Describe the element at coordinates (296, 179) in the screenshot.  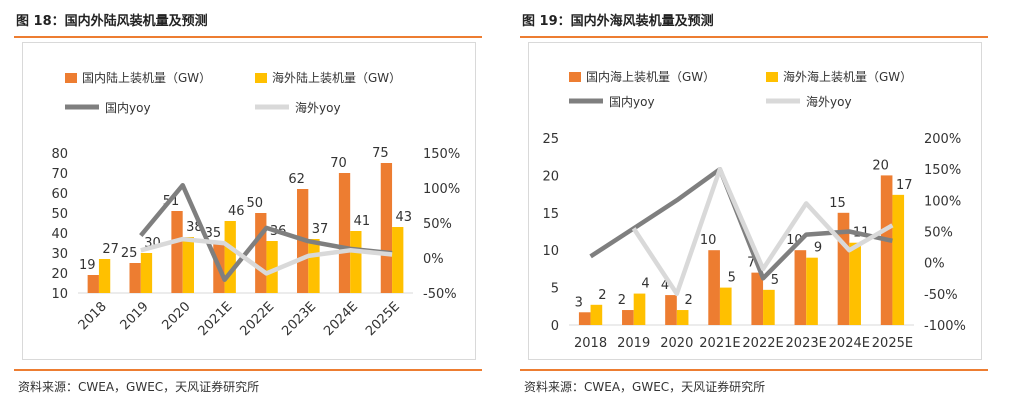
I see `bar-data-label: 62` at that location.